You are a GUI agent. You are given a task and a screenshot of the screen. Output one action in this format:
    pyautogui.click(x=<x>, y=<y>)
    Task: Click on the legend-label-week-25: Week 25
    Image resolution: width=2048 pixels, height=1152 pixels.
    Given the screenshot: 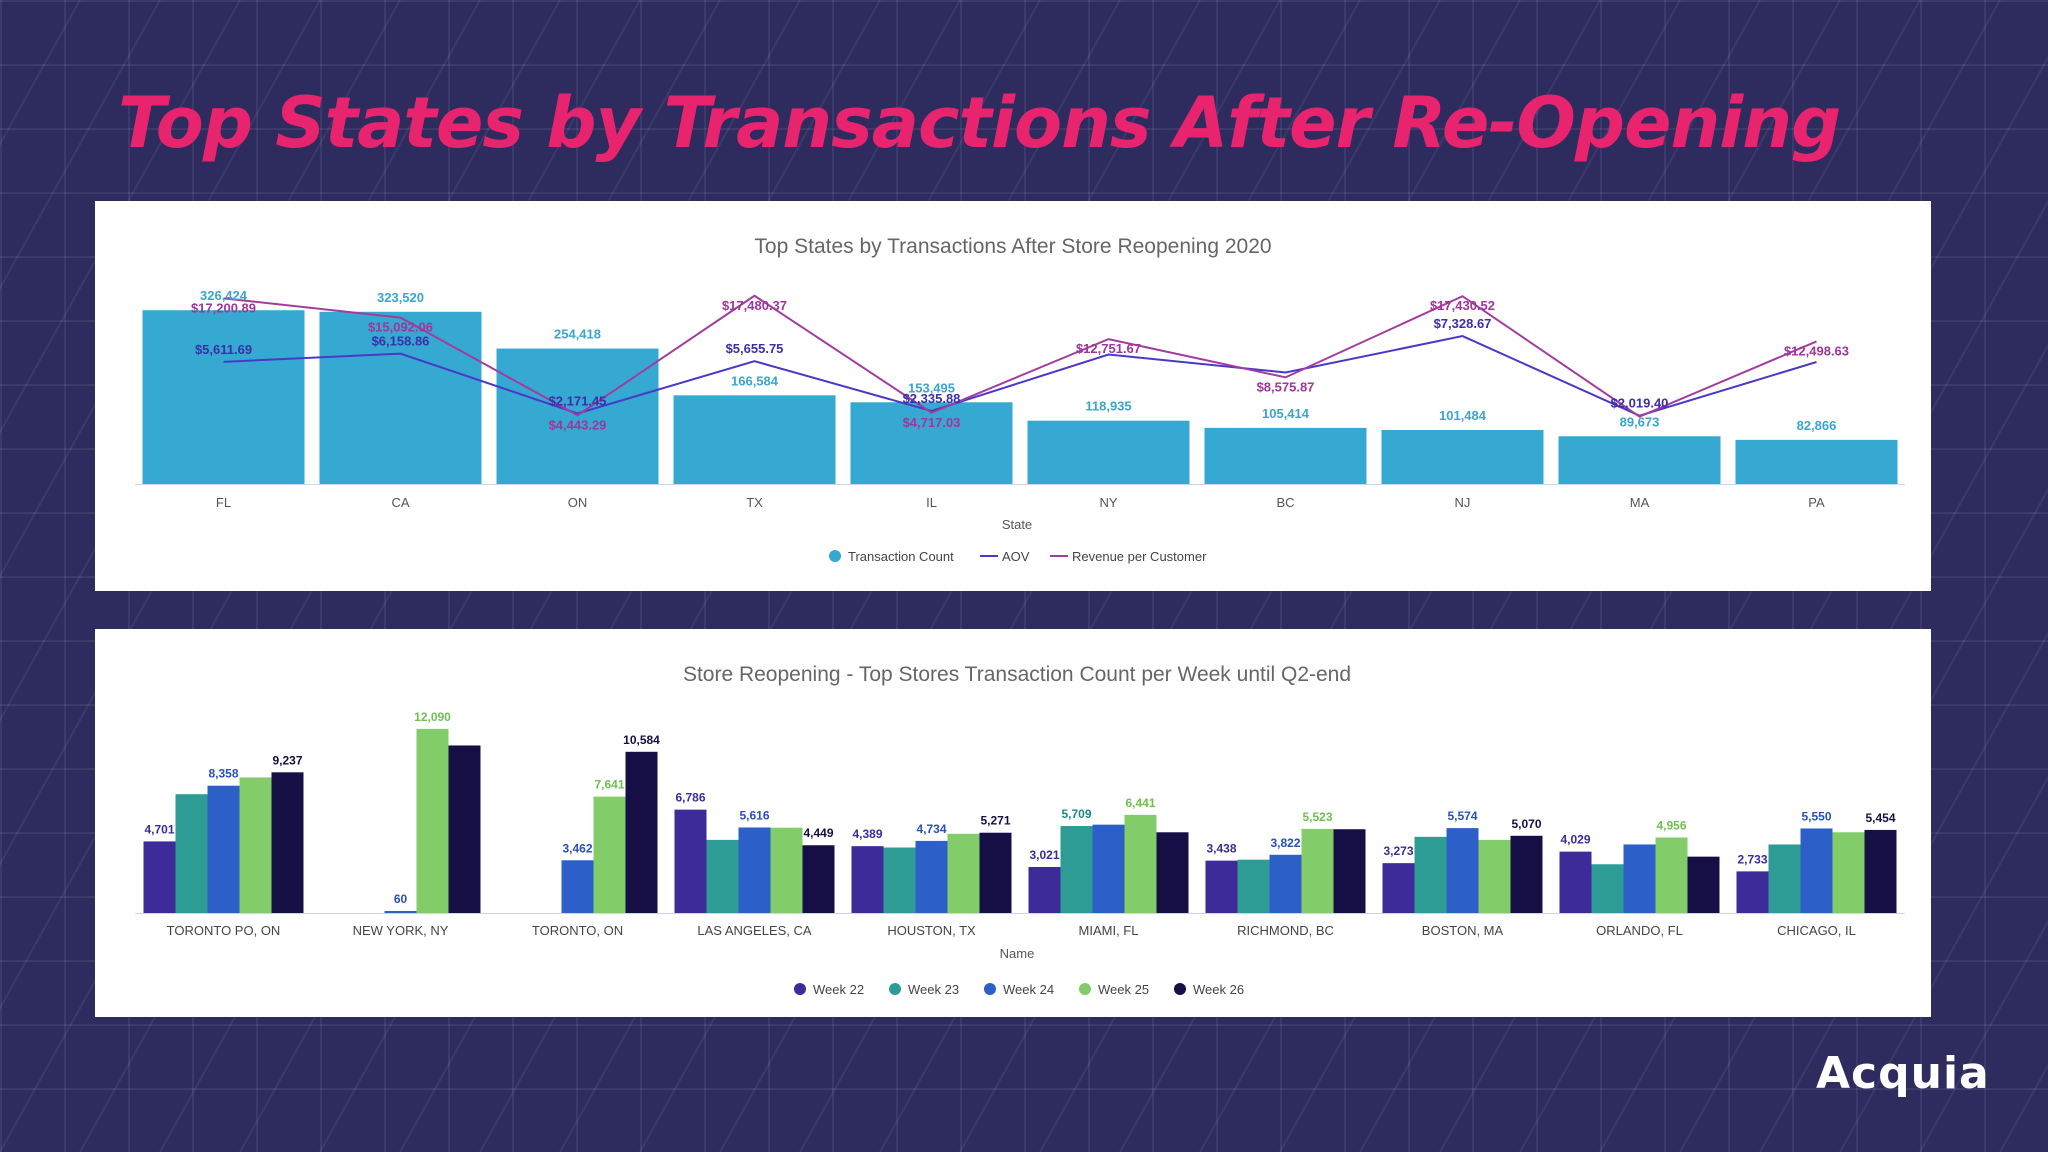 What is the action you would take?
    pyautogui.click(x=1123, y=989)
    